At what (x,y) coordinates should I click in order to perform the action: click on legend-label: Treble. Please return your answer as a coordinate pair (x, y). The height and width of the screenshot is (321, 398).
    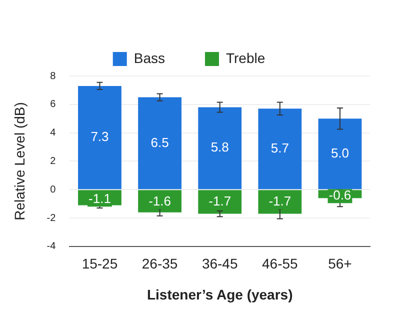
    Looking at the image, I should click on (246, 58).